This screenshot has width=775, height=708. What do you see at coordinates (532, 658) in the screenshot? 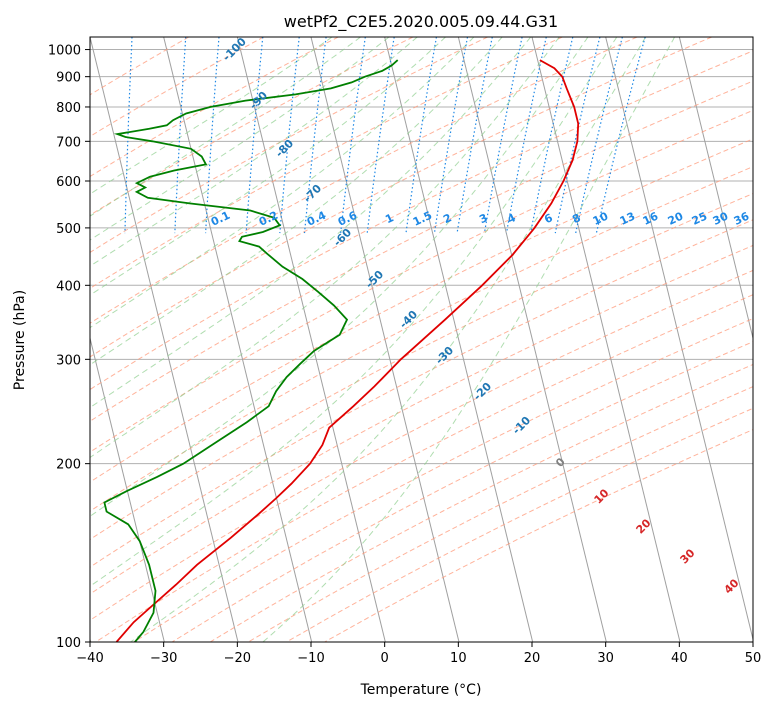
I see `x-tick-label: 20` at bounding box center [532, 658].